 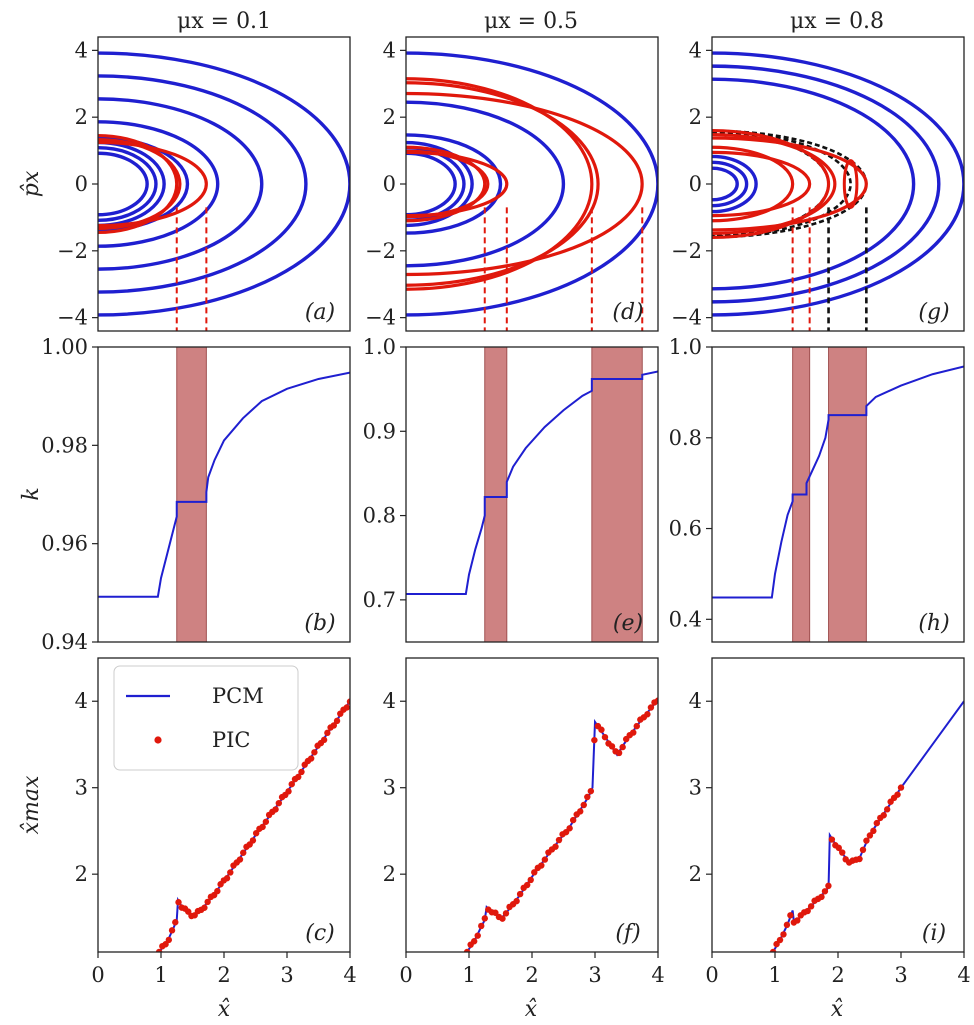 I want to click on panel-b: 0.94 0.96 0.98 1.00 (b), so click(x=196, y=494).